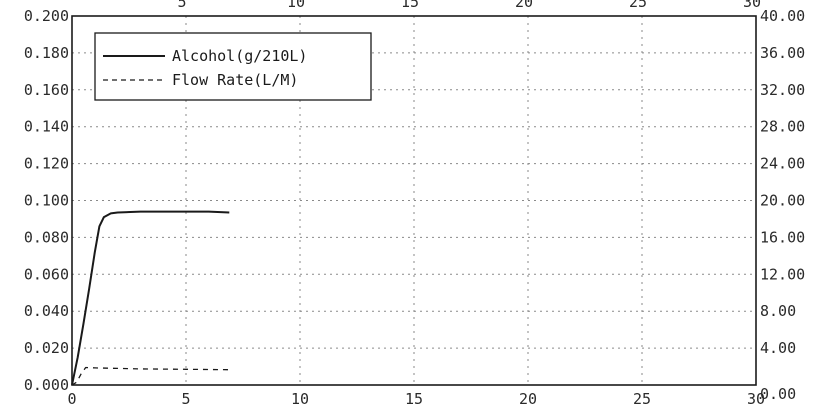 The width and height of the screenshot is (833, 413). What do you see at coordinates (235, 80) in the screenshot?
I see `legend-label-flow-rate: Flow Rate(L/M)` at bounding box center [235, 80].